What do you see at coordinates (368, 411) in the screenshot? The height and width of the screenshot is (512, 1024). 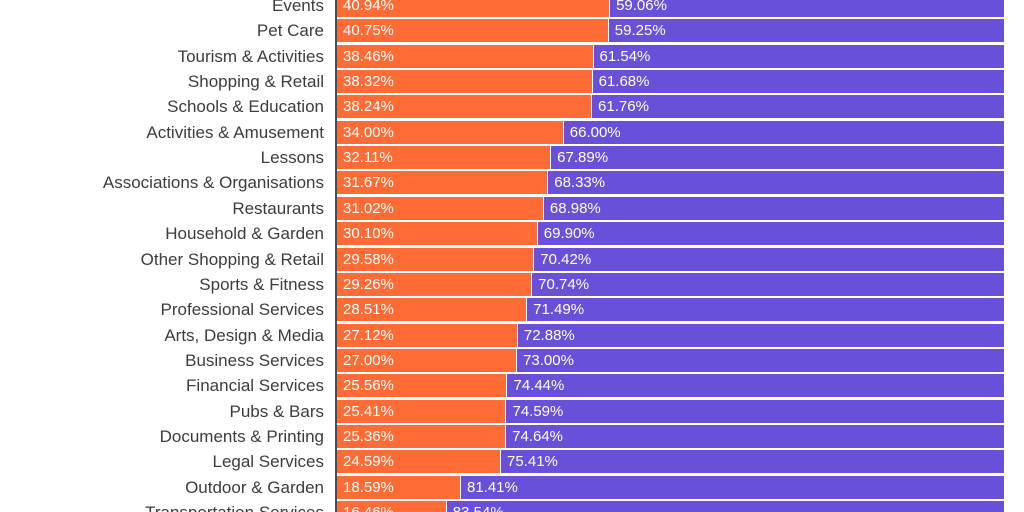 I see `data-label-series-a: 25.41%` at bounding box center [368, 411].